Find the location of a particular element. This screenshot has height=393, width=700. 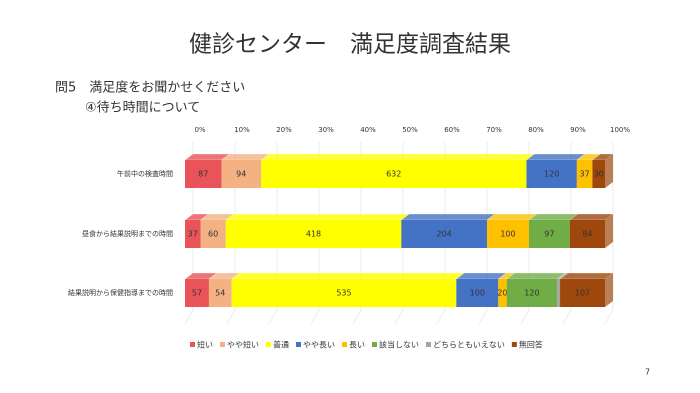

y-tick-label: 午前中の検査時間 is located at coordinates (145, 173).